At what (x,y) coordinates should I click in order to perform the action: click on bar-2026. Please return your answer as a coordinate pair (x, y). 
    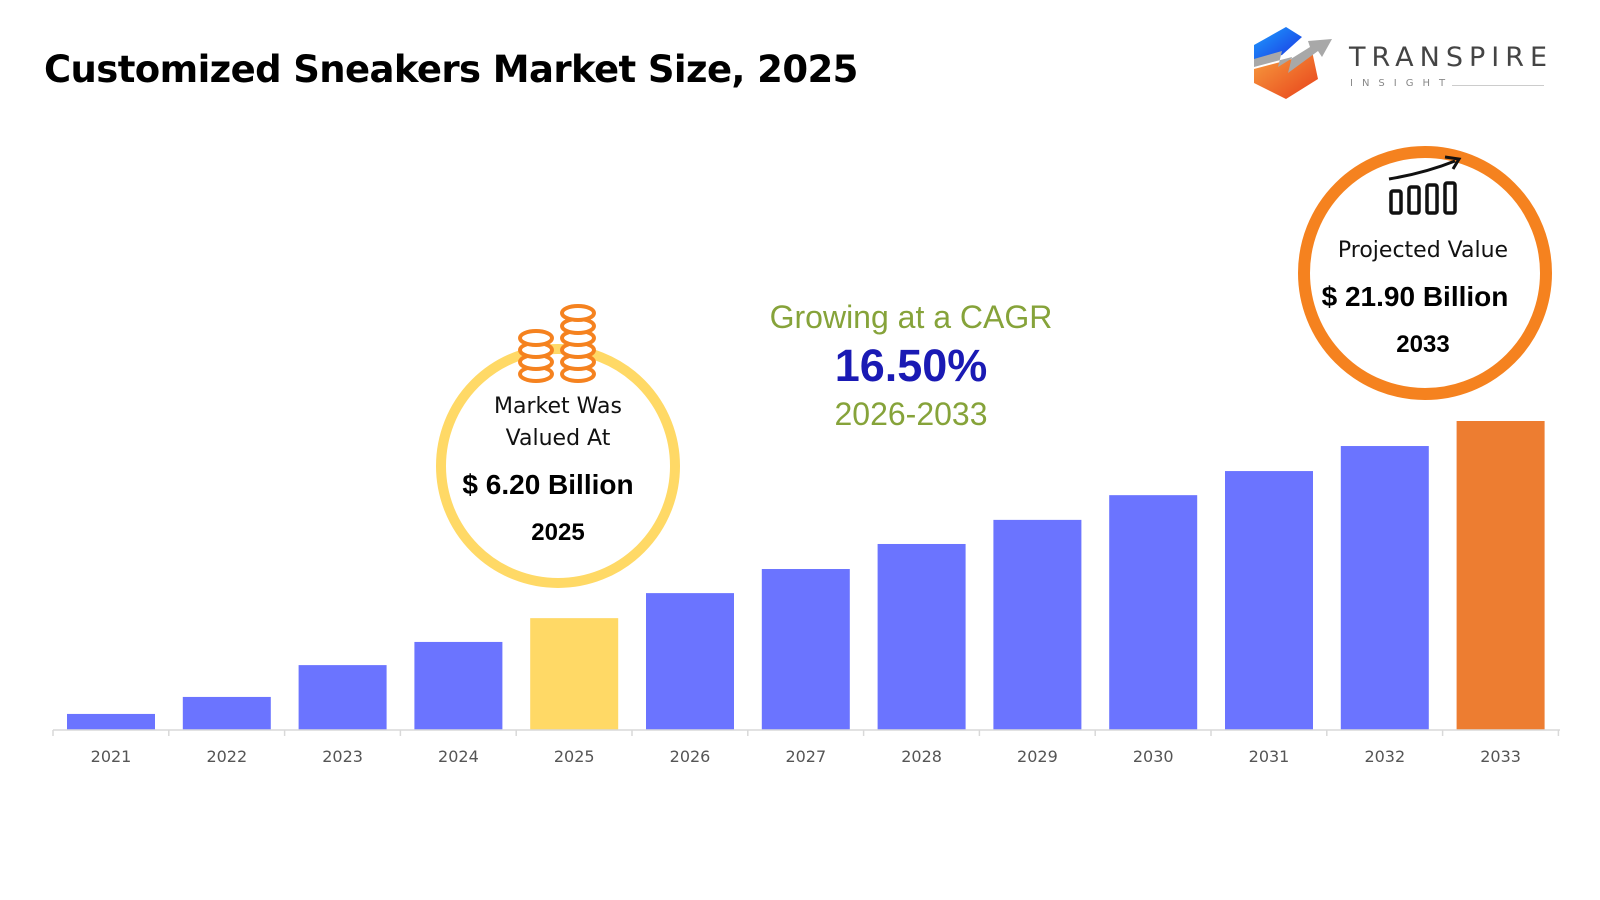
    Looking at the image, I should click on (690, 661).